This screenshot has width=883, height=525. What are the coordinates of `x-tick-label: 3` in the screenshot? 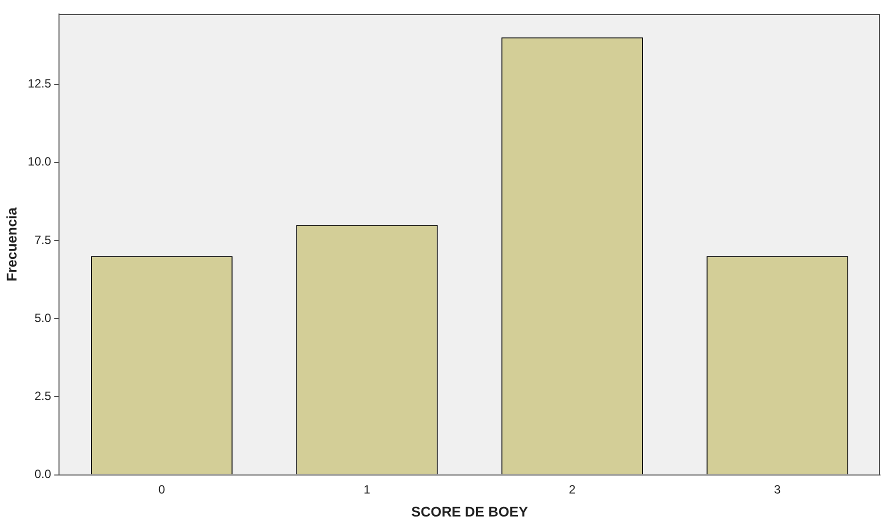 It's located at (778, 489).